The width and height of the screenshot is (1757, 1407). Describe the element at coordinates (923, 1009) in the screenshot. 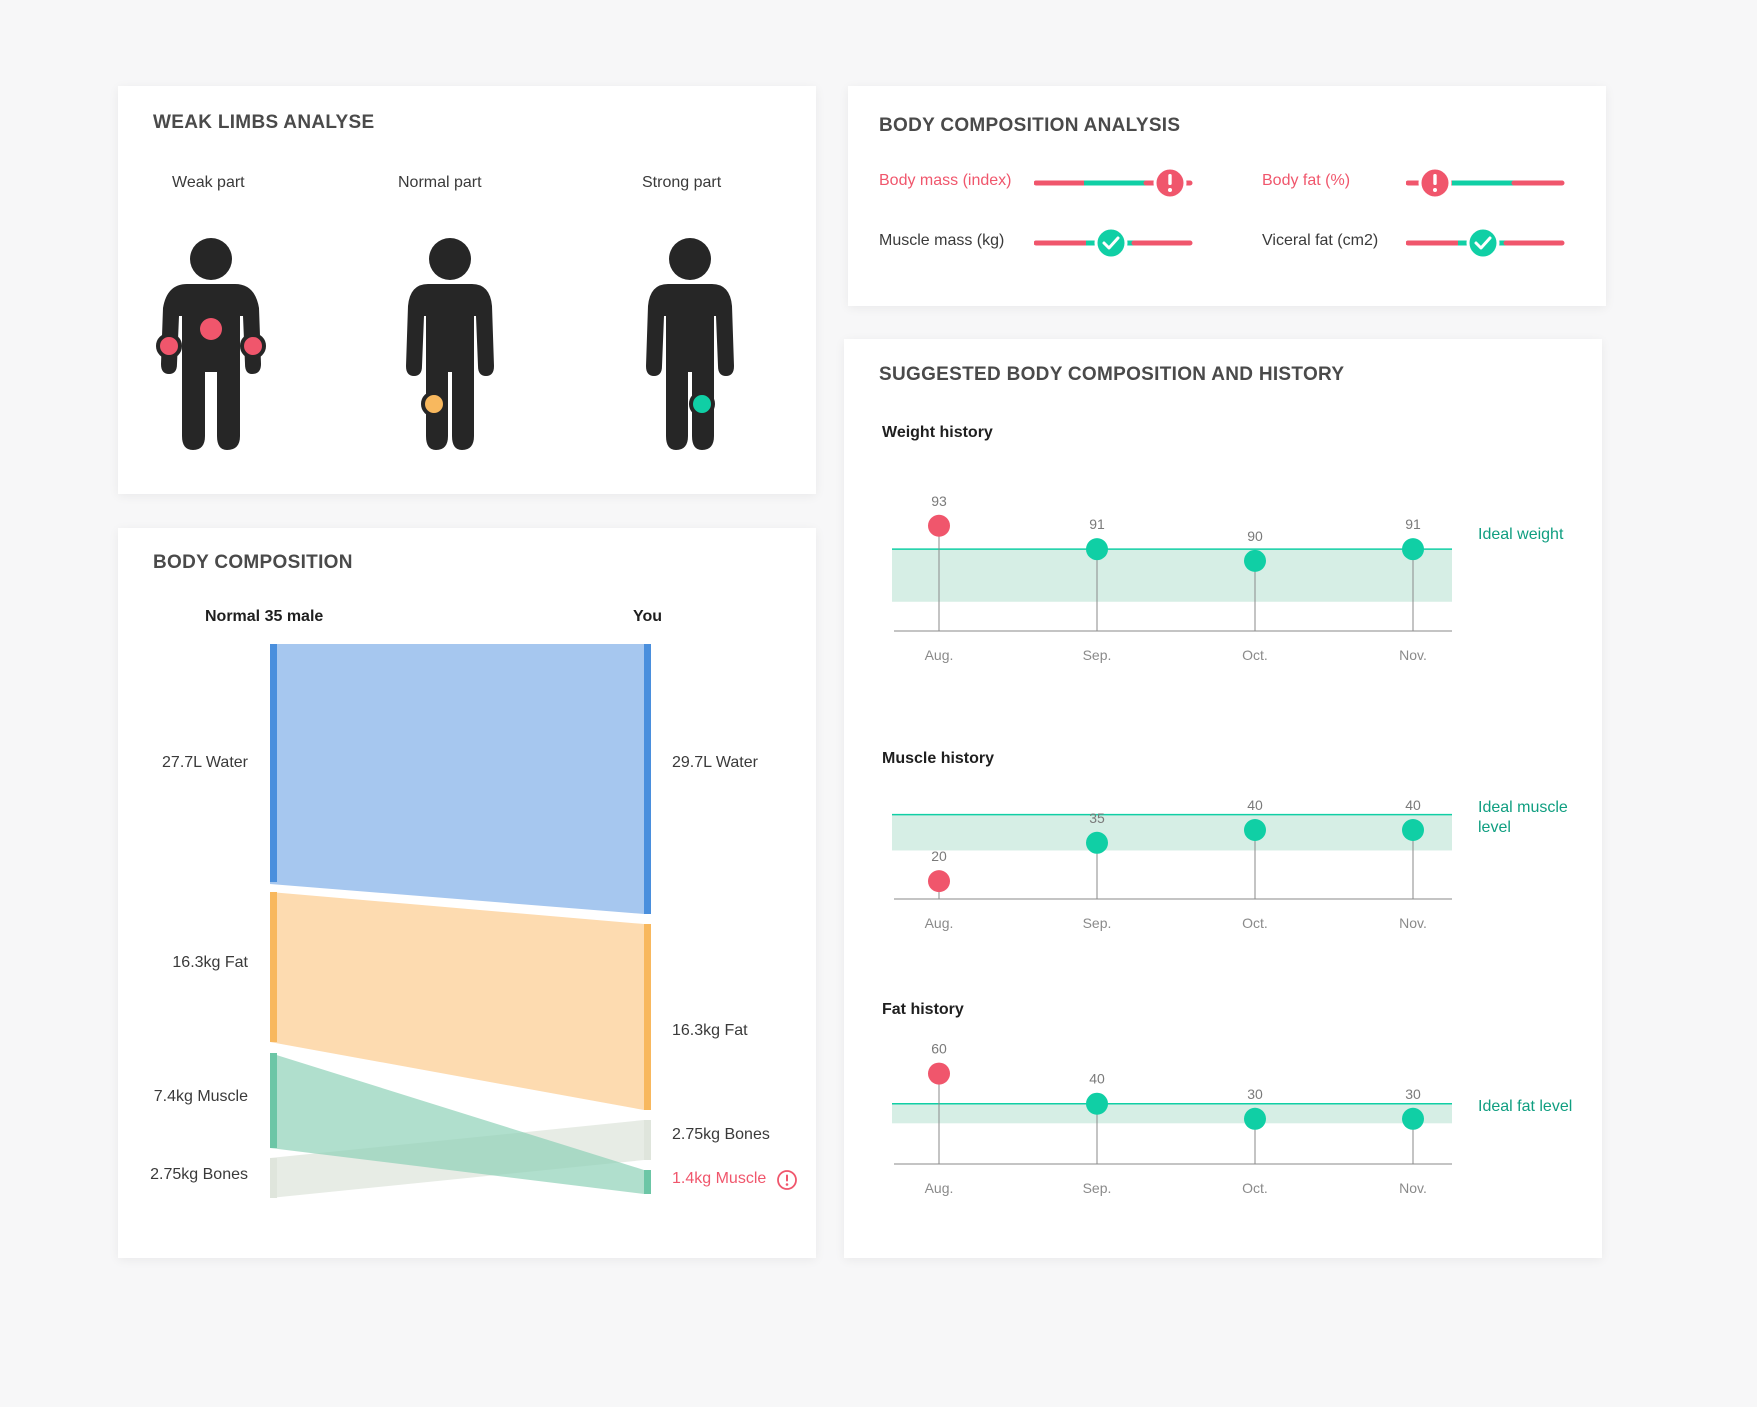

I see `fat-history-title: Fat history` at that location.